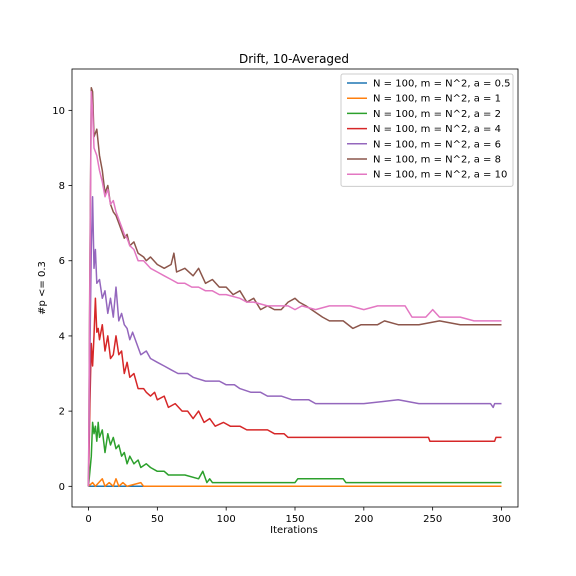  Describe the element at coordinates (62, 186) in the screenshot. I see `y-tick-label-4: 8` at that location.